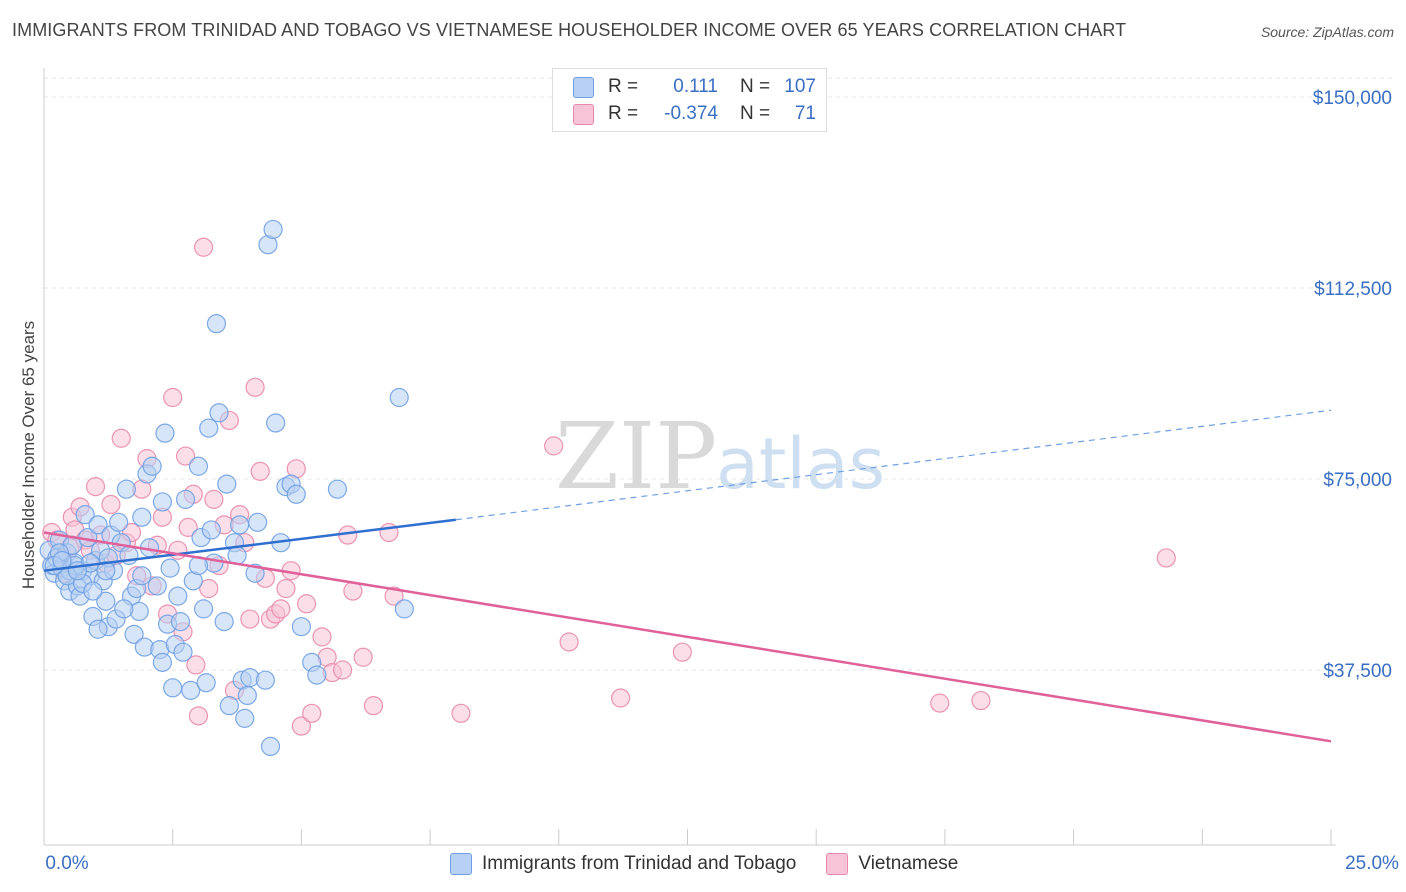  What do you see at coordinates (28, 455) in the screenshot?
I see `y-axis-label: Householder Income Over 65 years` at bounding box center [28, 455].